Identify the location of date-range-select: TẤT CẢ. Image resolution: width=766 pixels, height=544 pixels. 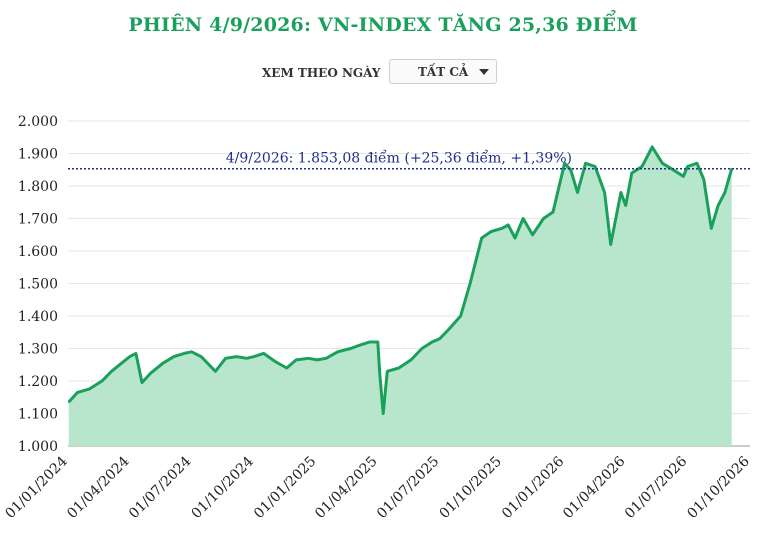
(443, 71).